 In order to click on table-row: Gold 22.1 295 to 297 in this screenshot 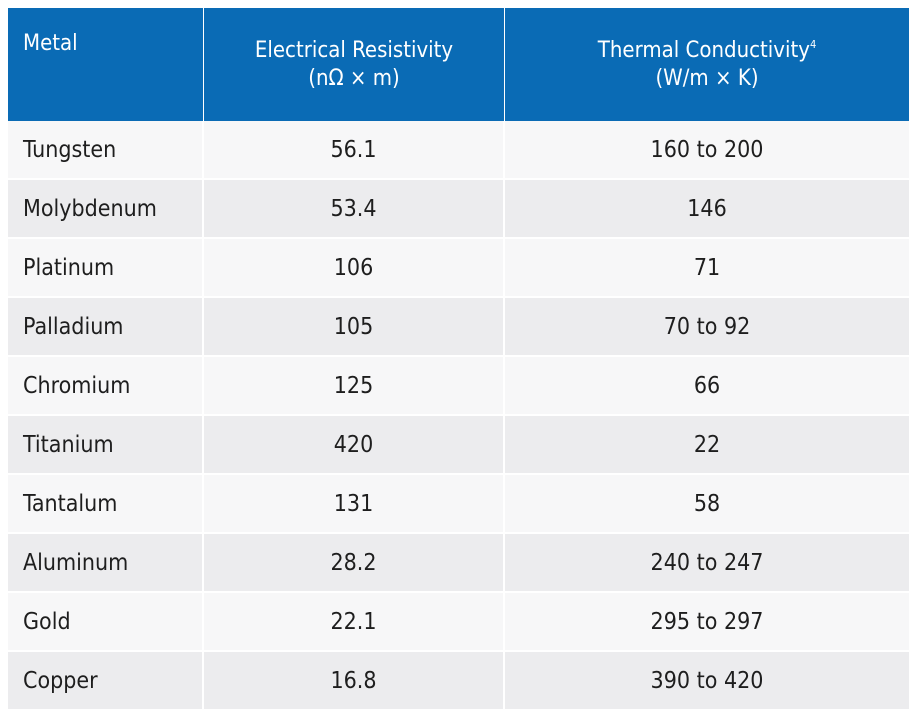, I will do `click(458, 622)`.